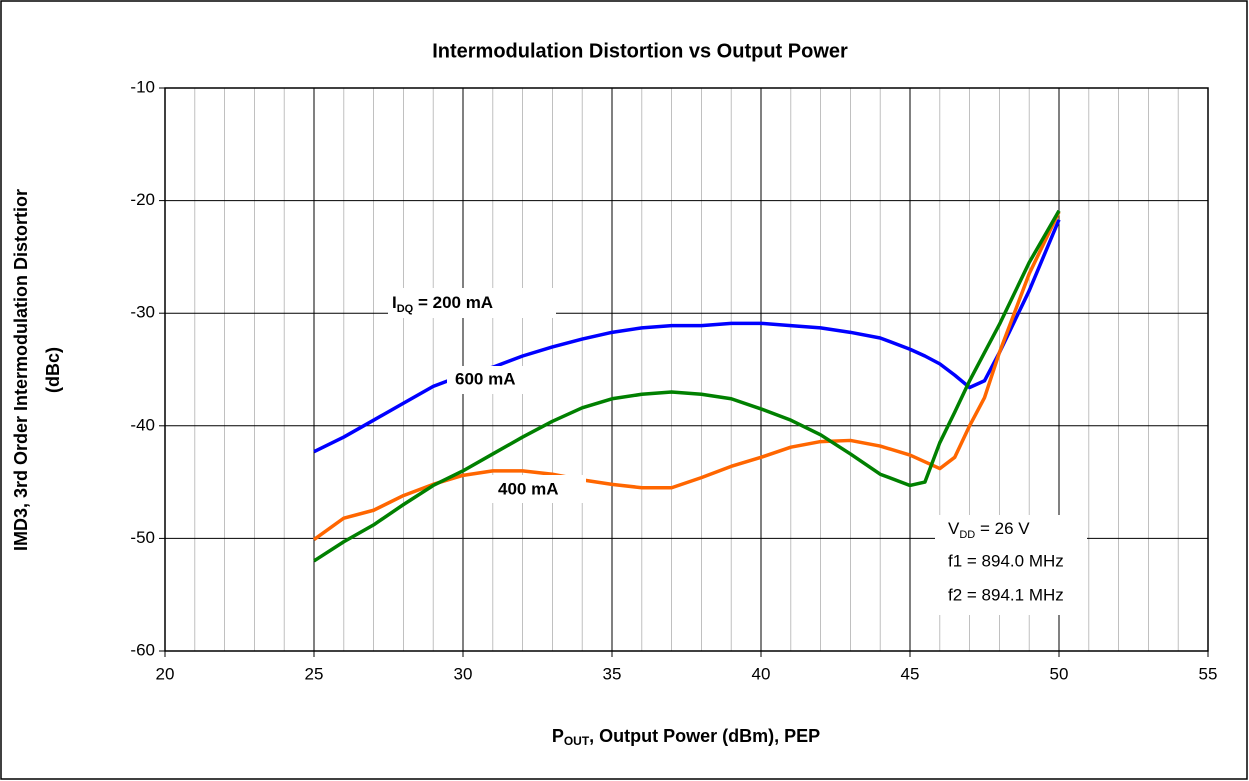 The width and height of the screenshot is (1249, 781). Describe the element at coordinates (405, 309) in the screenshot. I see `annotation-sub: DQ` at that location.